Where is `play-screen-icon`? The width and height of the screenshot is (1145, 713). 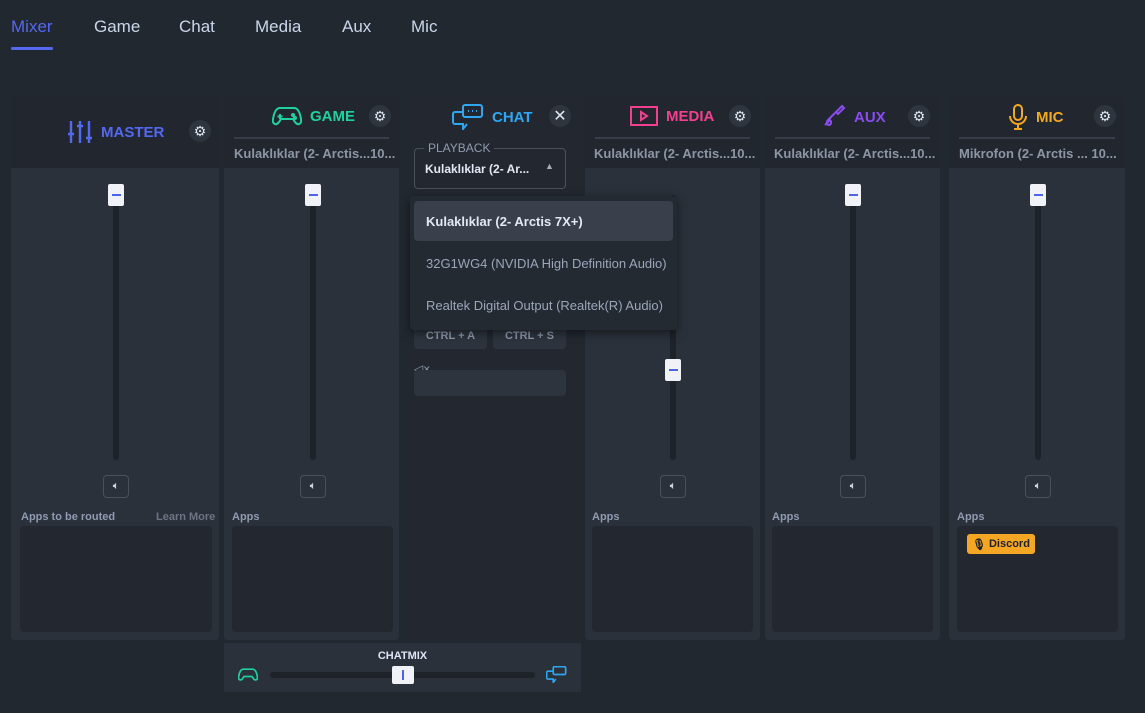 play-screen-icon is located at coordinates (644, 116).